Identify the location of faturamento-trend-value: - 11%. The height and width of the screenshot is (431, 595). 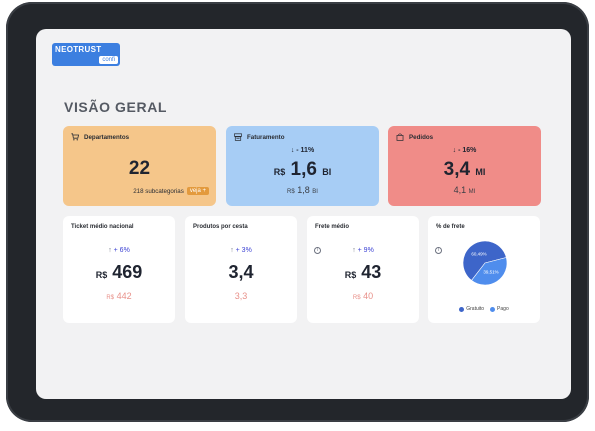
(305, 150).